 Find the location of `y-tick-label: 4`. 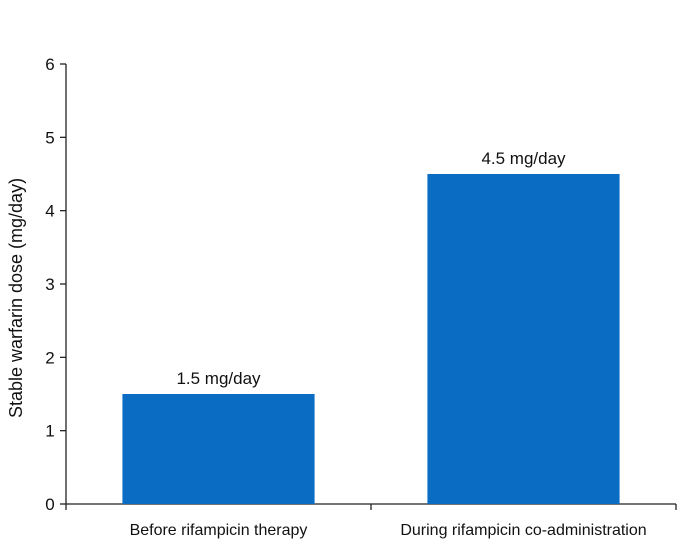

y-tick-label: 4 is located at coordinates (49, 211).